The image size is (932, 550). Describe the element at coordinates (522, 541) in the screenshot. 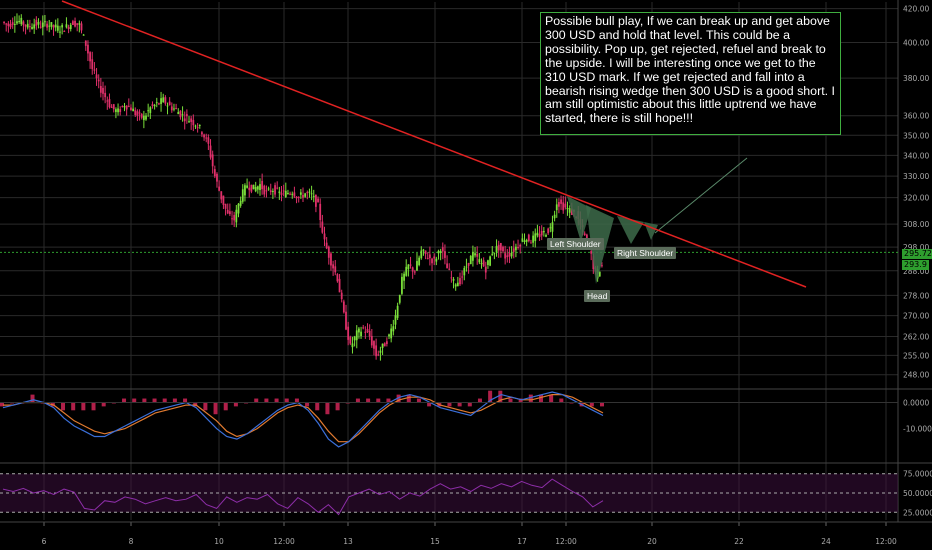

I see `x-tick-label: 17` at that location.